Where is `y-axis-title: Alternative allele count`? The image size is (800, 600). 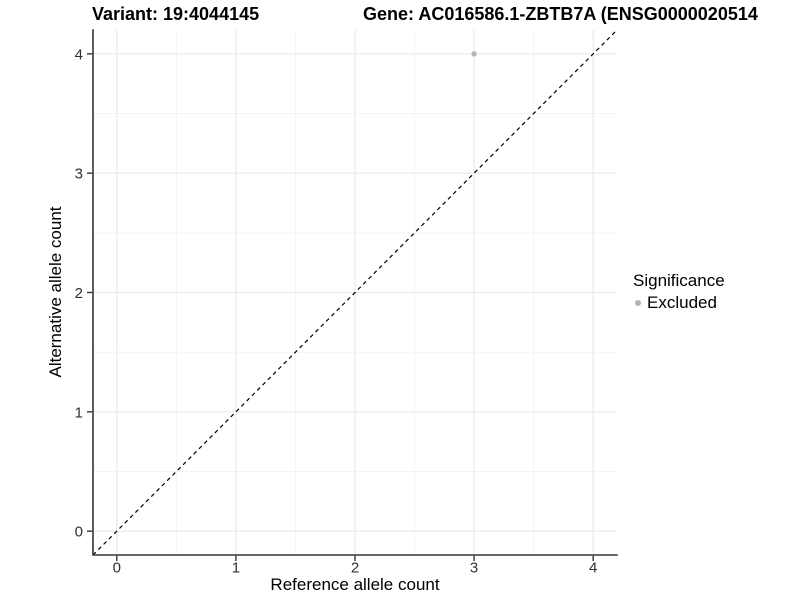 y-axis-title: Alternative allele count is located at coordinates (55, 292).